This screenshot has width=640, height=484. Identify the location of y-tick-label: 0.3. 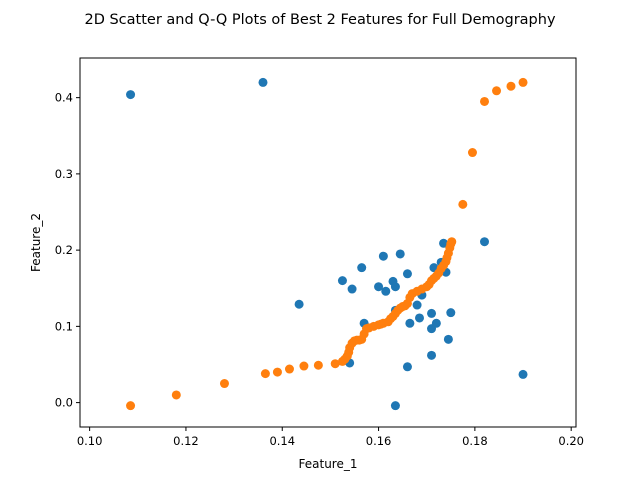
(64, 174).